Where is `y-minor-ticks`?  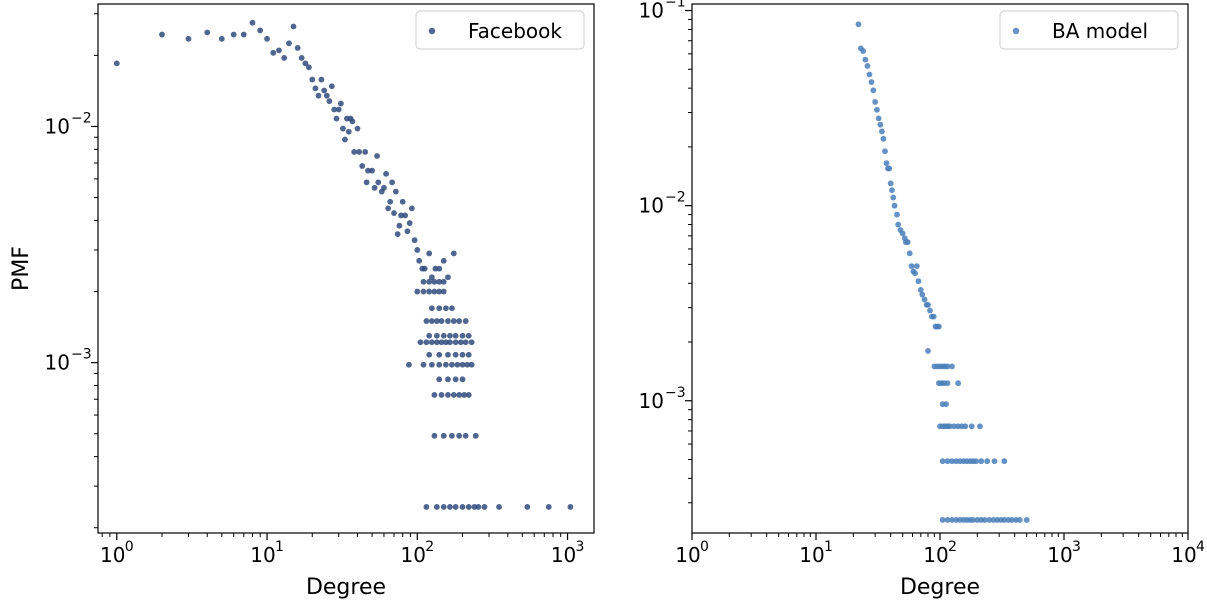
y-minor-ticks is located at coordinates (96, 271).